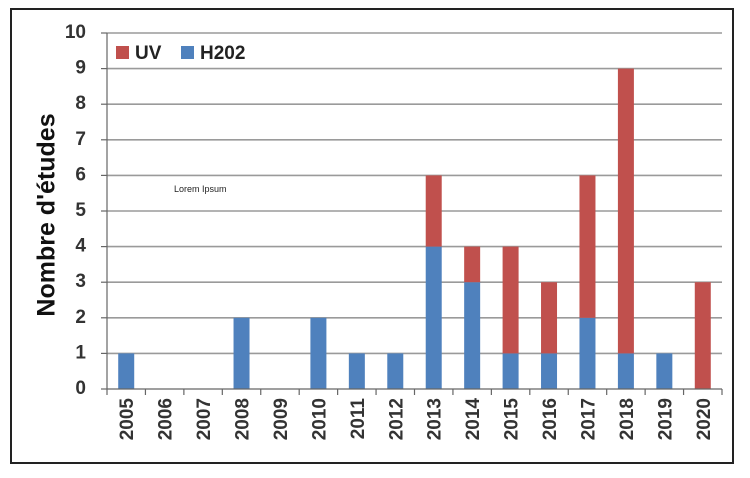 This screenshot has height=478, width=750. What do you see at coordinates (627, 419) in the screenshot?
I see `x-tick-label: 2018` at bounding box center [627, 419].